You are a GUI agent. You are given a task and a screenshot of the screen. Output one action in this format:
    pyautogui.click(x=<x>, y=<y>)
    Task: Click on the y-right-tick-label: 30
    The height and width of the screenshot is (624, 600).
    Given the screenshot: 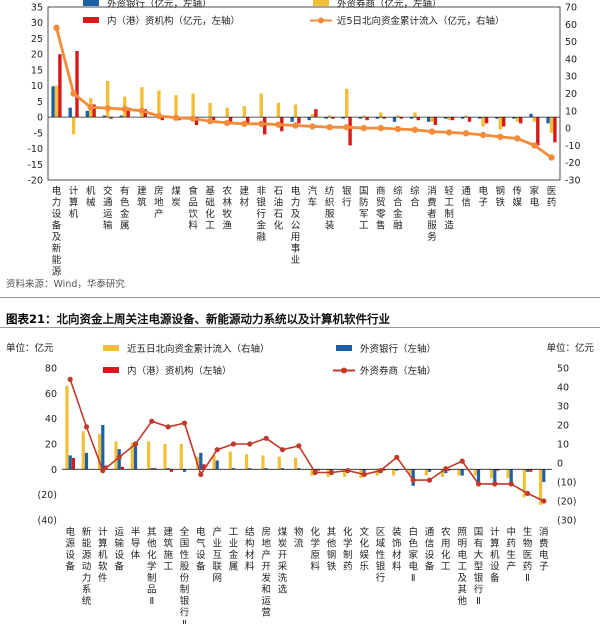 What is the action you would take?
    pyautogui.click(x=571, y=77)
    